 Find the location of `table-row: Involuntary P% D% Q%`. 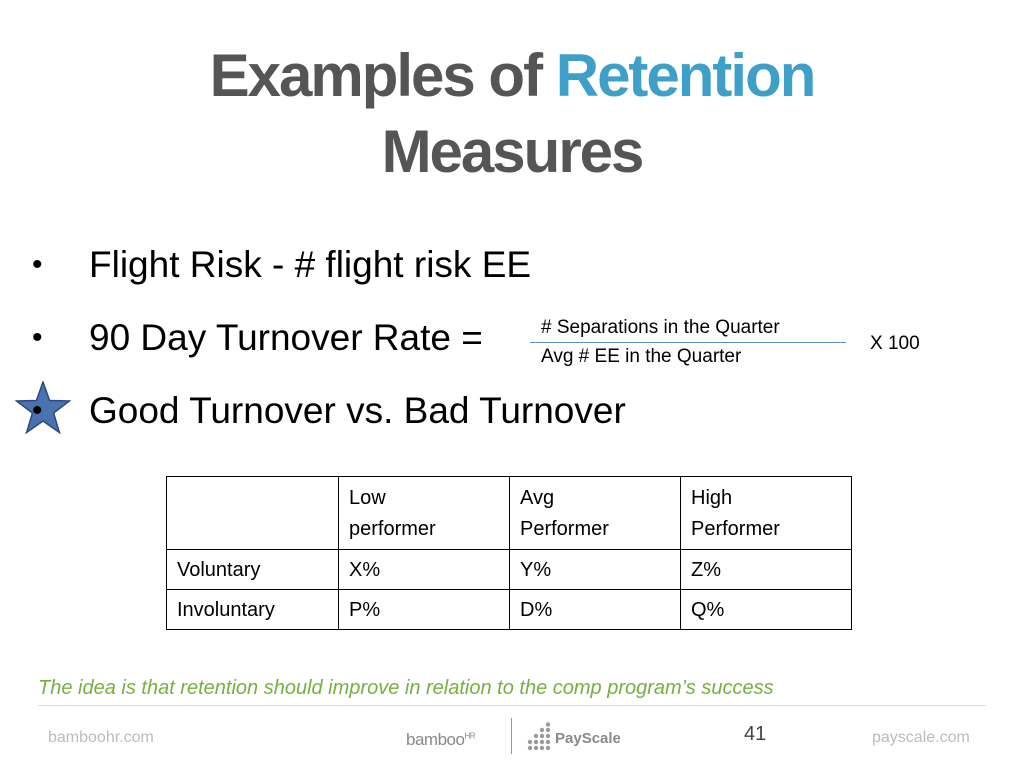

table-row: Involuntary P% D% Q% is located at coordinates (509, 609).